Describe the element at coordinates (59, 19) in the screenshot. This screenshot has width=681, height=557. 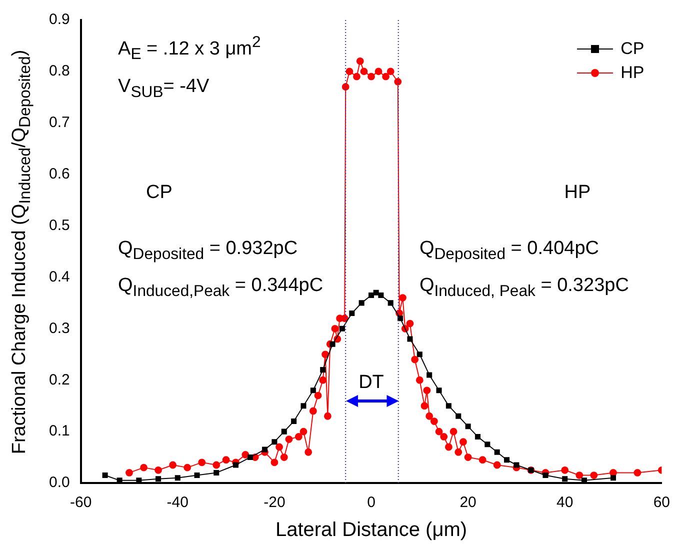
I see `y-tick-label: 0.9` at that location.